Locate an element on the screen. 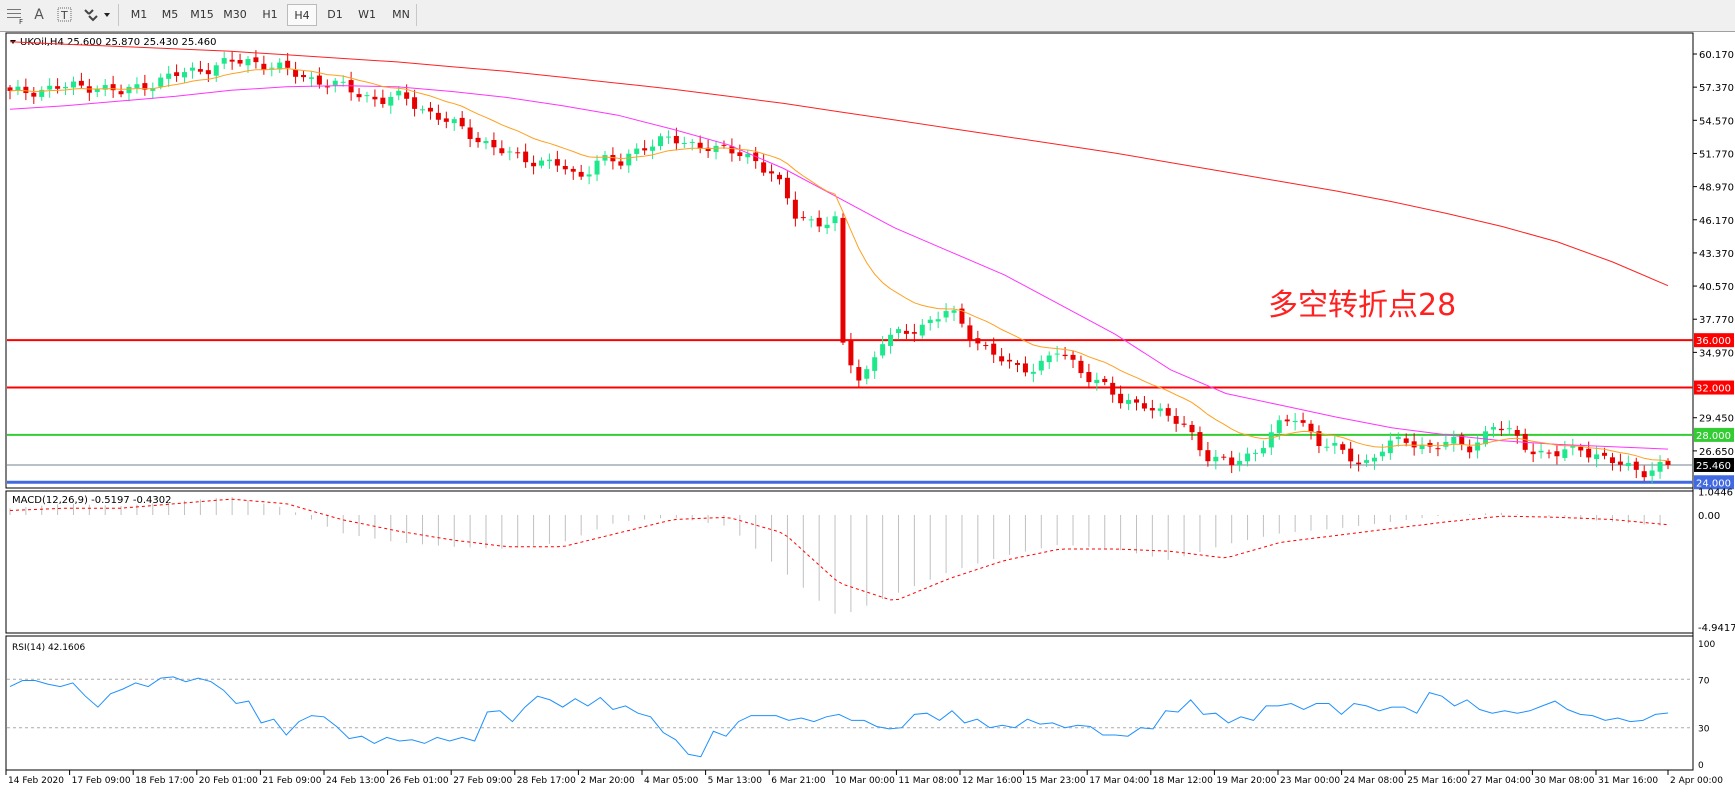 The image size is (1735, 793). rsi-tick-label: 70 is located at coordinates (1704, 681).